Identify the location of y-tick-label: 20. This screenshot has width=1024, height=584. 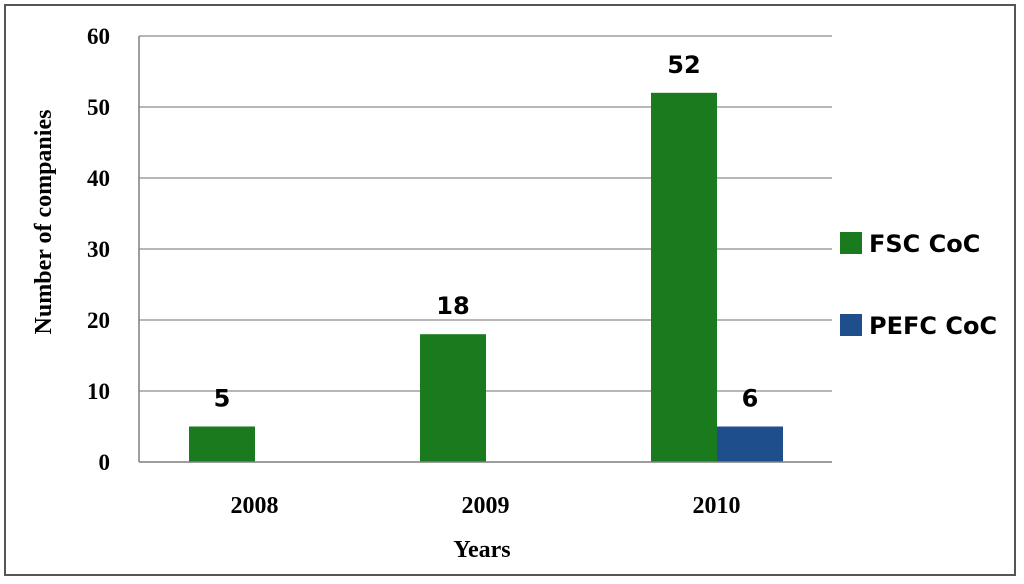
(98, 320).